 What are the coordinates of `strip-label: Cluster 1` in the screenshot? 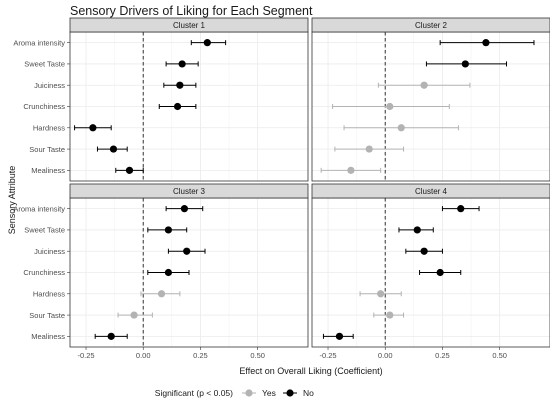 It's located at (189, 25).